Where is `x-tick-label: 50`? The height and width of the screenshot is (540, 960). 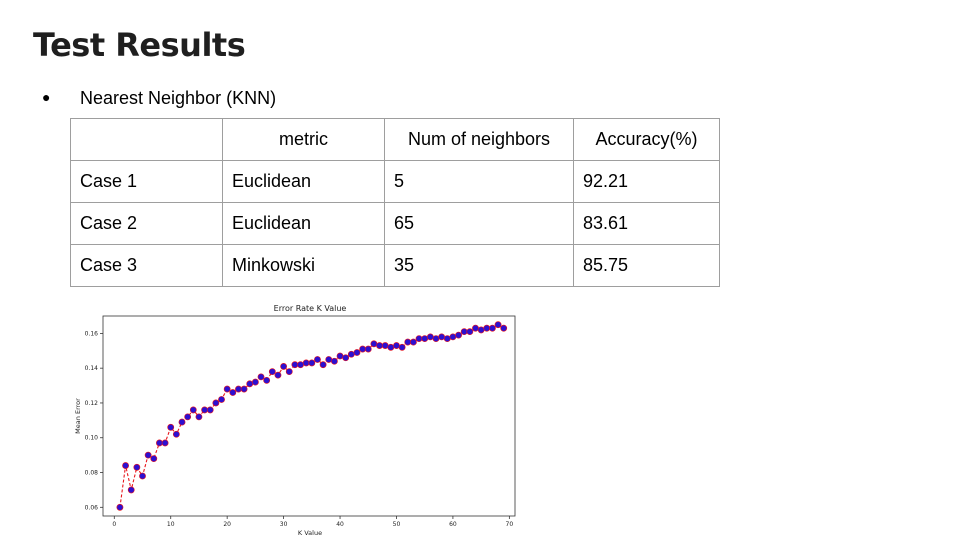
x-tick-label: 50 is located at coordinates (397, 524).